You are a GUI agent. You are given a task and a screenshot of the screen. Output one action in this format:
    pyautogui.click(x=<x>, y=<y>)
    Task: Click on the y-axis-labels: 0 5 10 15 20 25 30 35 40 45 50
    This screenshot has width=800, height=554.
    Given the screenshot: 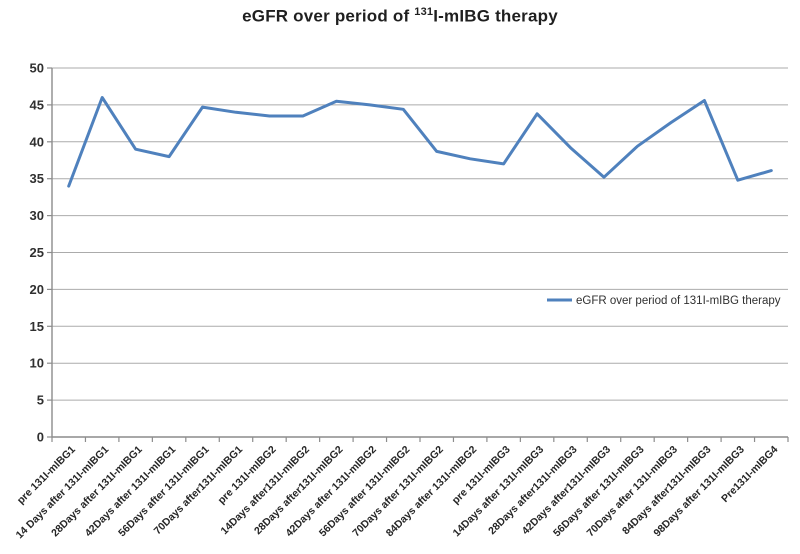 What is the action you would take?
    pyautogui.click(x=41, y=253)
    